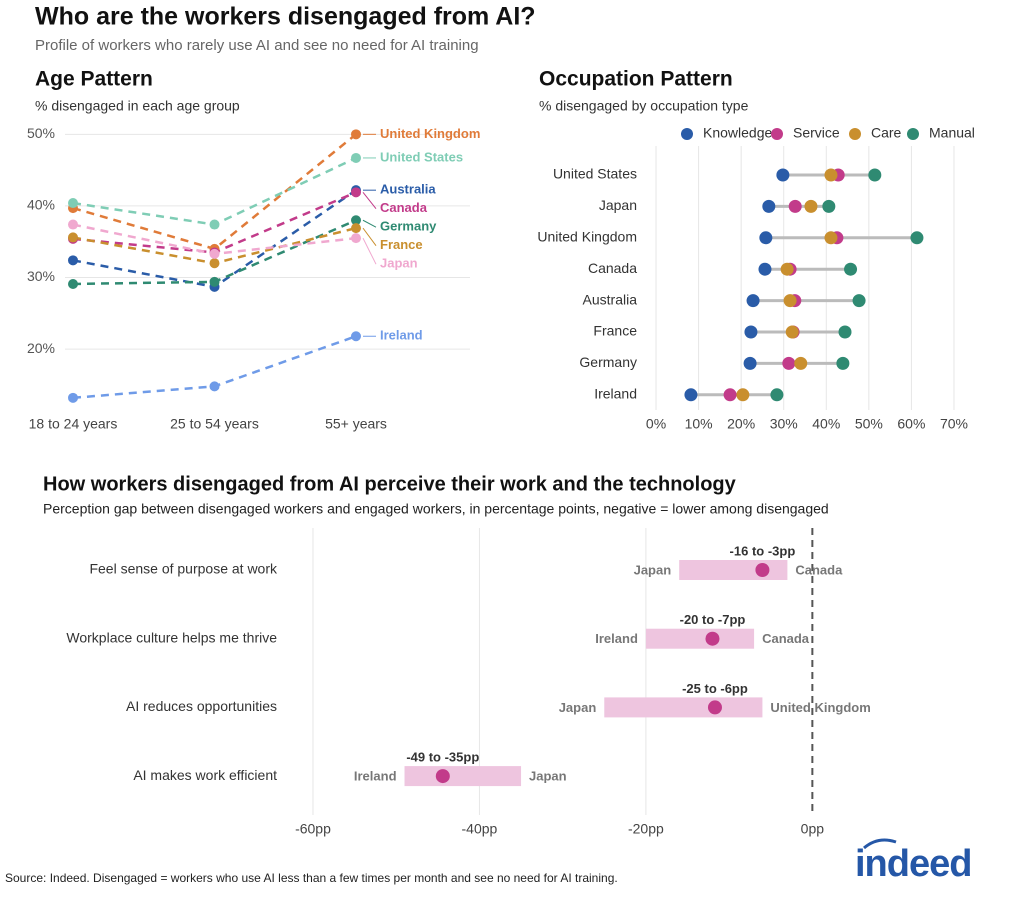 The height and width of the screenshot is (901, 1024). Describe the element at coordinates (41, 348) in the screenshot. I see `y-tick-label: 20%` at that location.